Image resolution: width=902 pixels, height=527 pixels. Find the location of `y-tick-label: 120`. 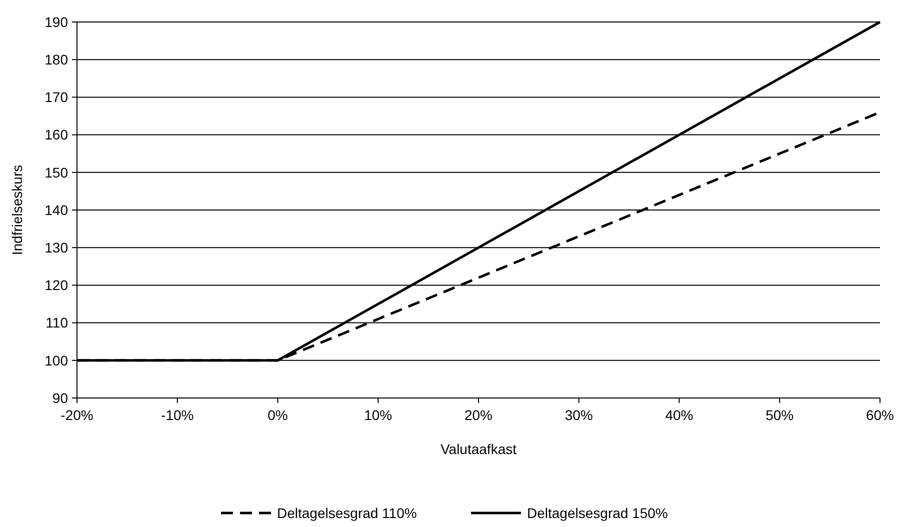

y-tick-label: 120 is located at coordinates (56, 285).